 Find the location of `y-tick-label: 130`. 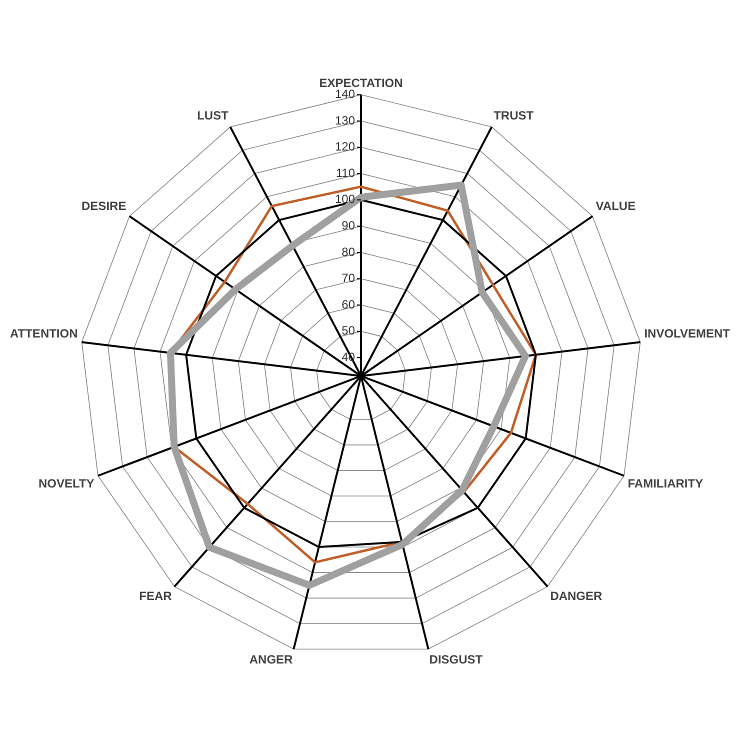

y-tick-label: 130 is located at coordinates (345, 120).